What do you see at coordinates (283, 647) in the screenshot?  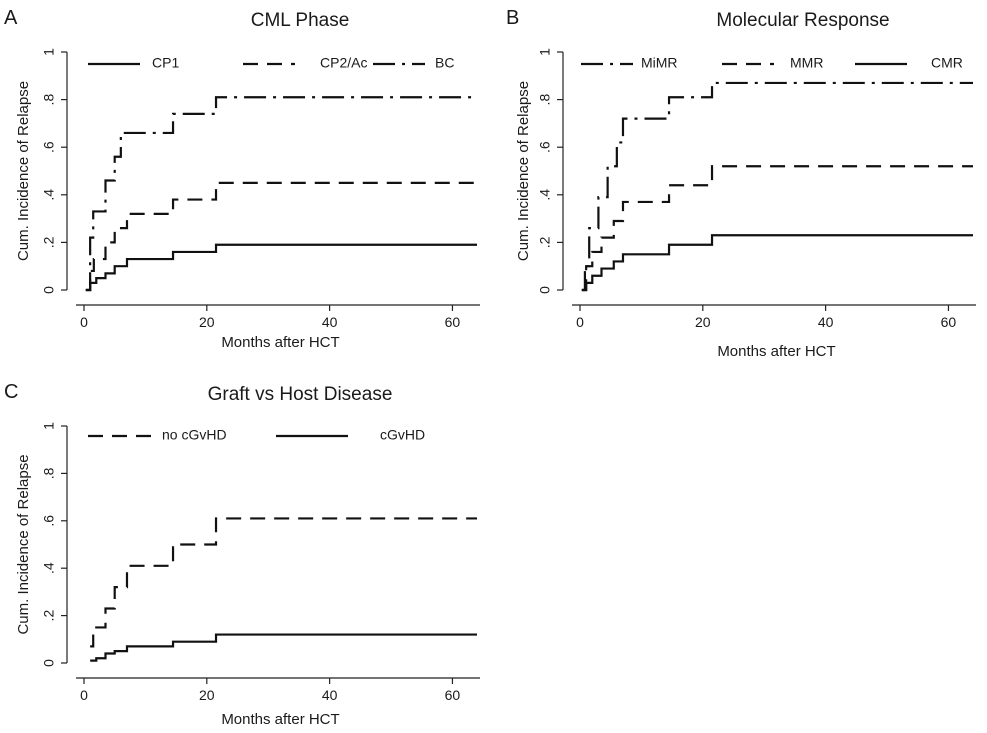 I see `series-line-cgvhd` at bounding box center [283, 647].